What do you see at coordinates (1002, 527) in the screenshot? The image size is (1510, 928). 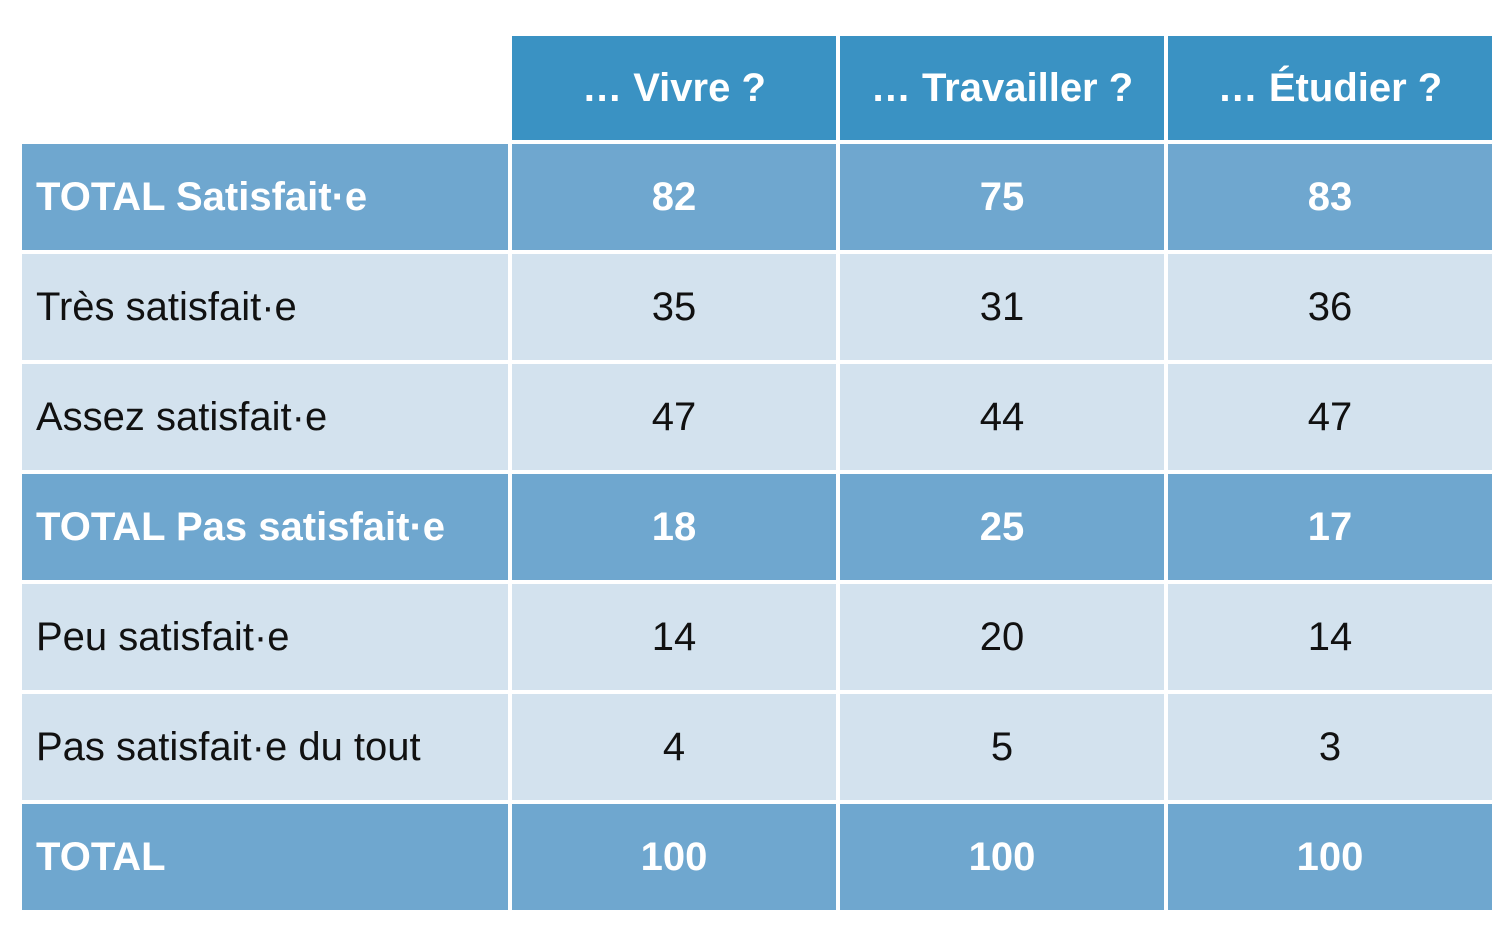 I see `table-cell: 25` at bounding box center [1002, 527].